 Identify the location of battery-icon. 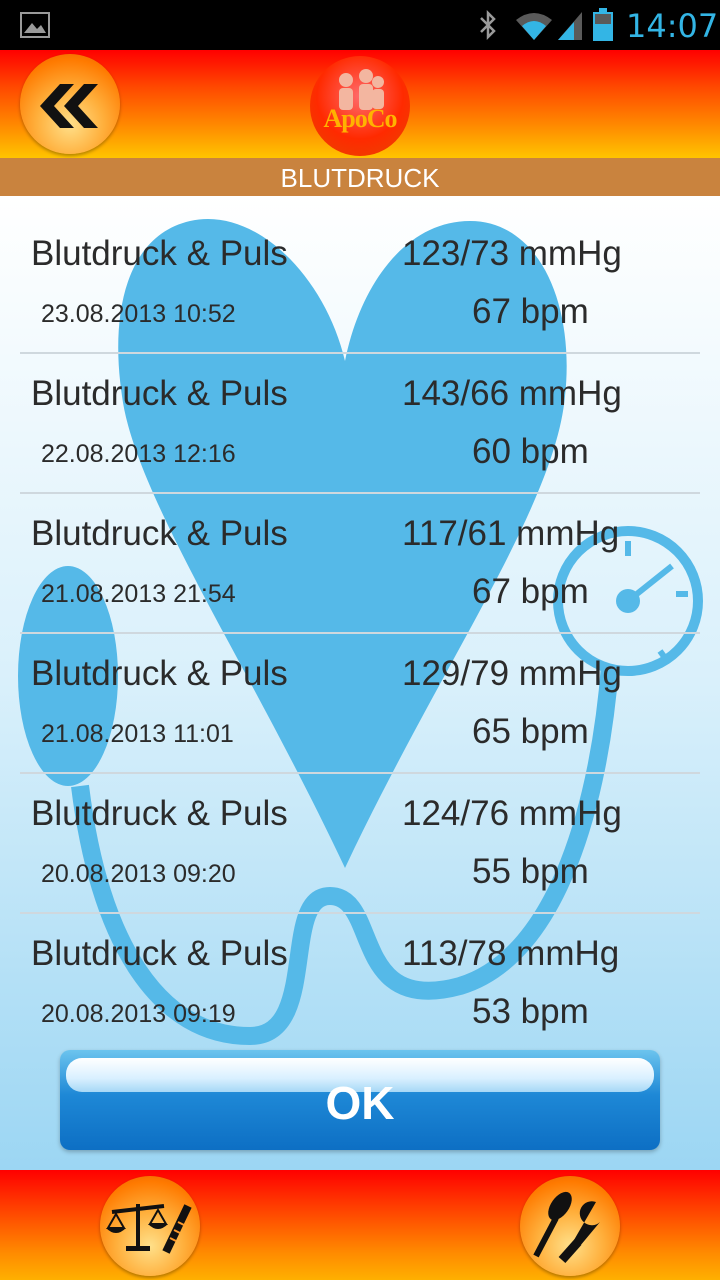
(603, 24).